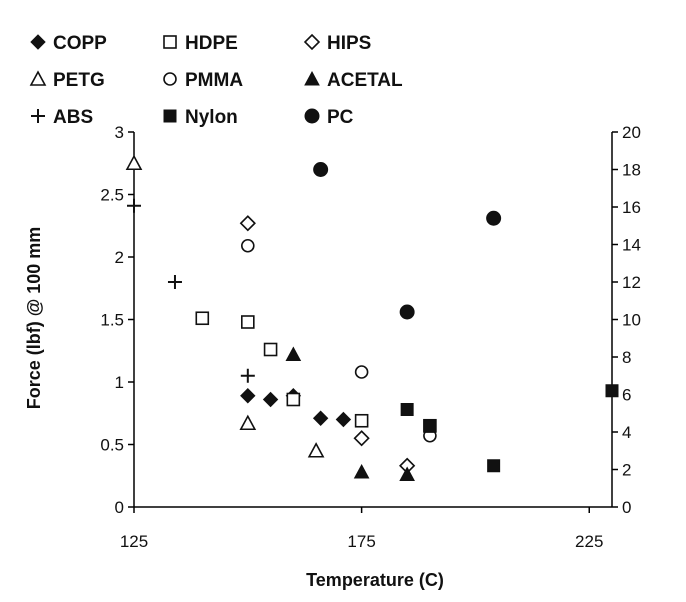 This screenshot has height=602, width=686. I want to click on y-axis-title: Force (lbf) @ 100 mm, so click(34, 318).